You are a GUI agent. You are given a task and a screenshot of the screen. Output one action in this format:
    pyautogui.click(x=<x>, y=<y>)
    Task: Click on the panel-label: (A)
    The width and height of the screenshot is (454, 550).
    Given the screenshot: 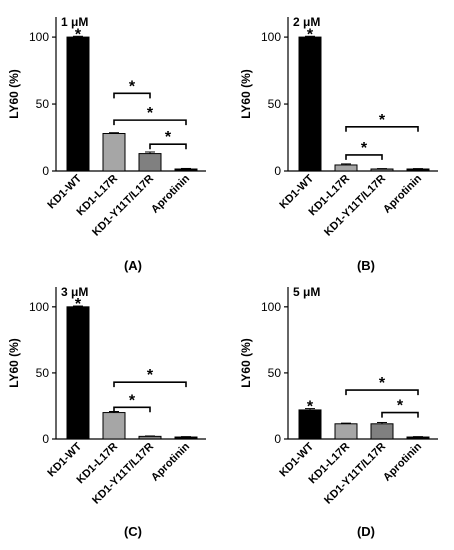 What is the action you would take?
    pyautogui.click(x=133, y=265)
    